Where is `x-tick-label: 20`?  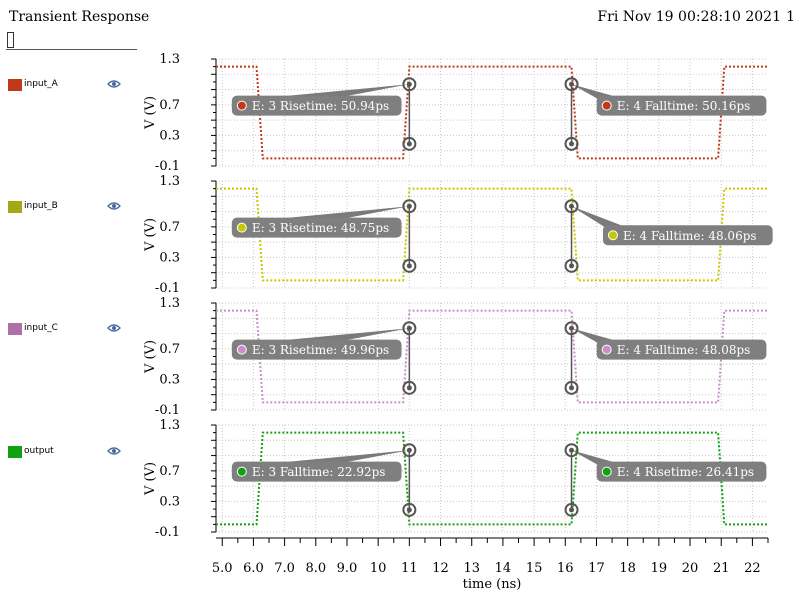 x-tick-label: 20 is located at coordinates (690, 568).